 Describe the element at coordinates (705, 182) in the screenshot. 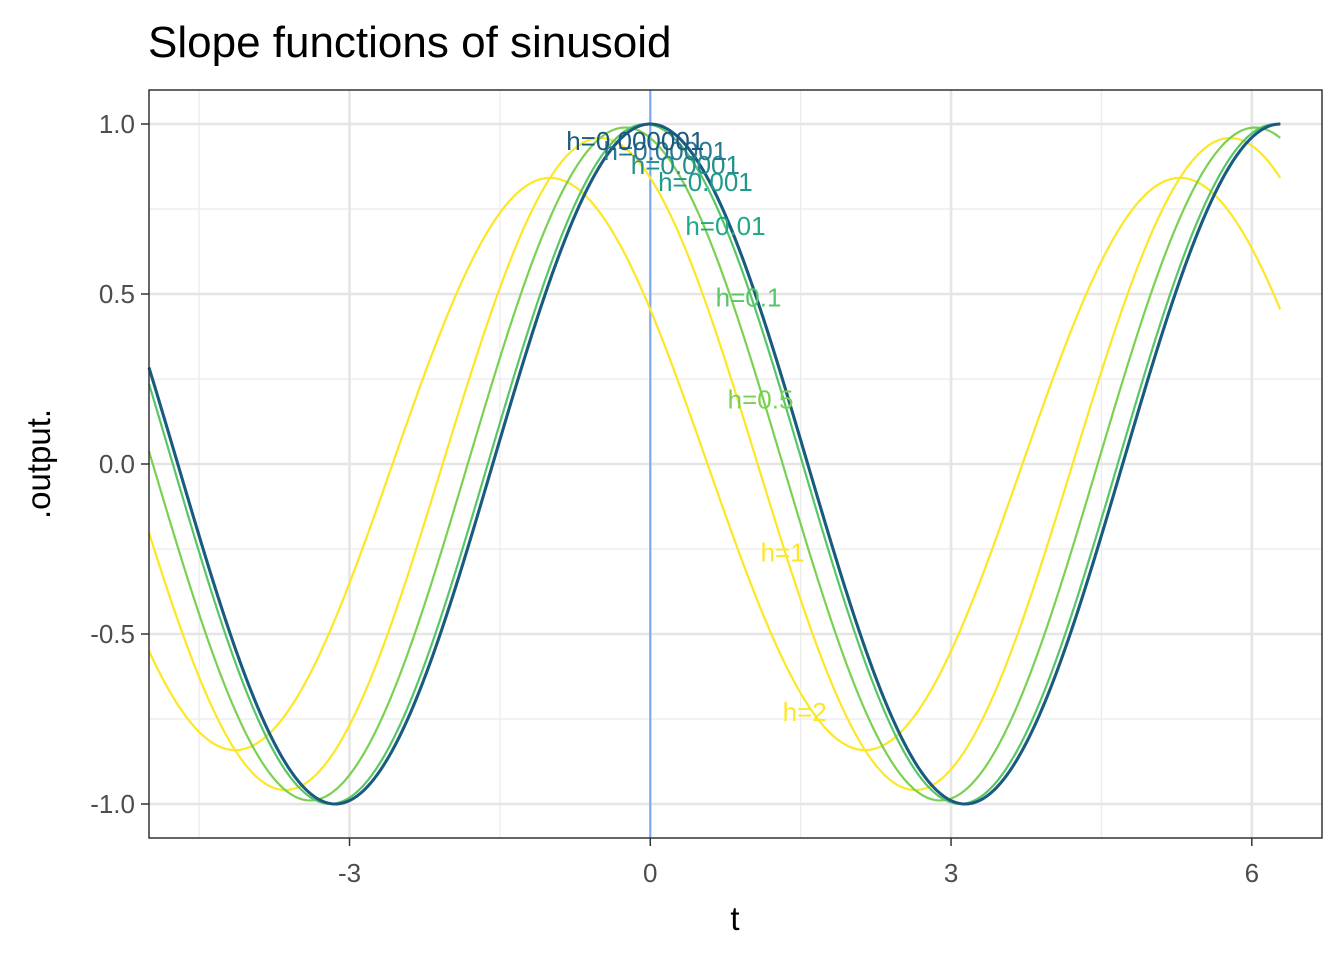

I see `curve-label: h=0.001` at that location.